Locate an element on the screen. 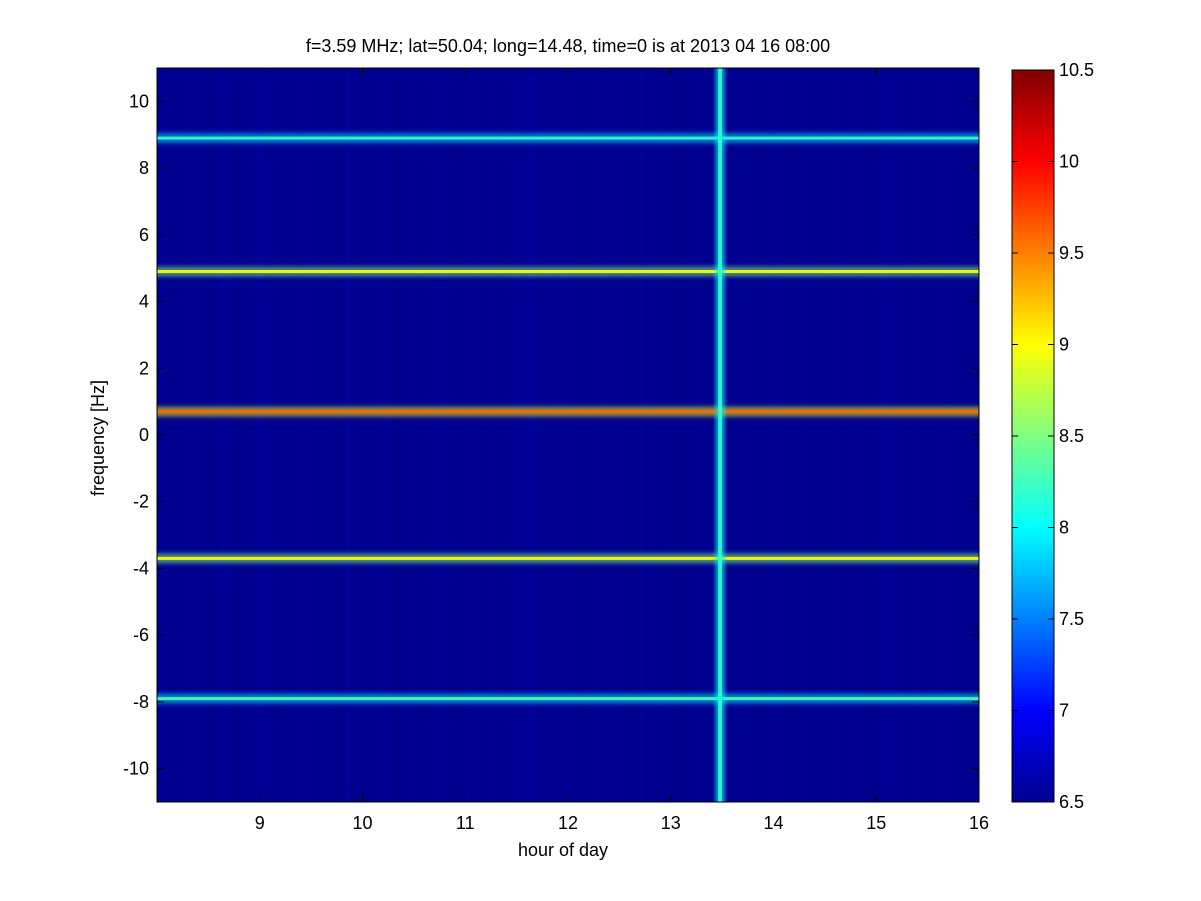  x-tick-label: 13 is located at coordinates (671, 823).